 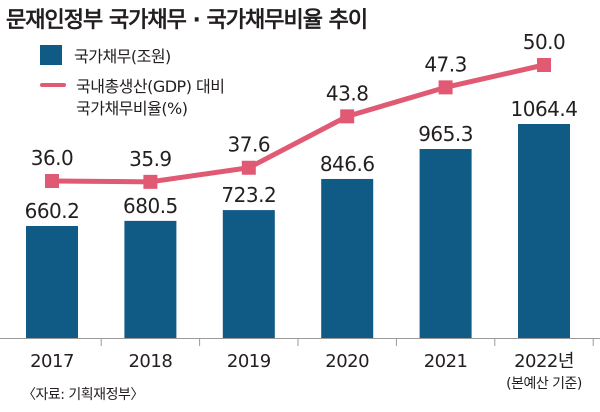 I want to click on legend-bar-swatch, so click(x=51, y=55).